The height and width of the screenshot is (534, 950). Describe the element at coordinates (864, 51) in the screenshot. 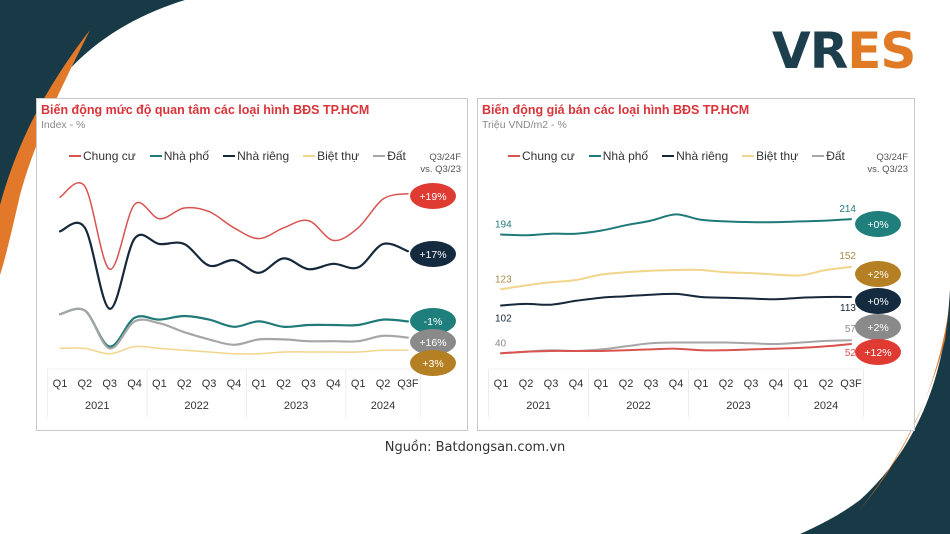

I see `logo-letter: E` at that location.